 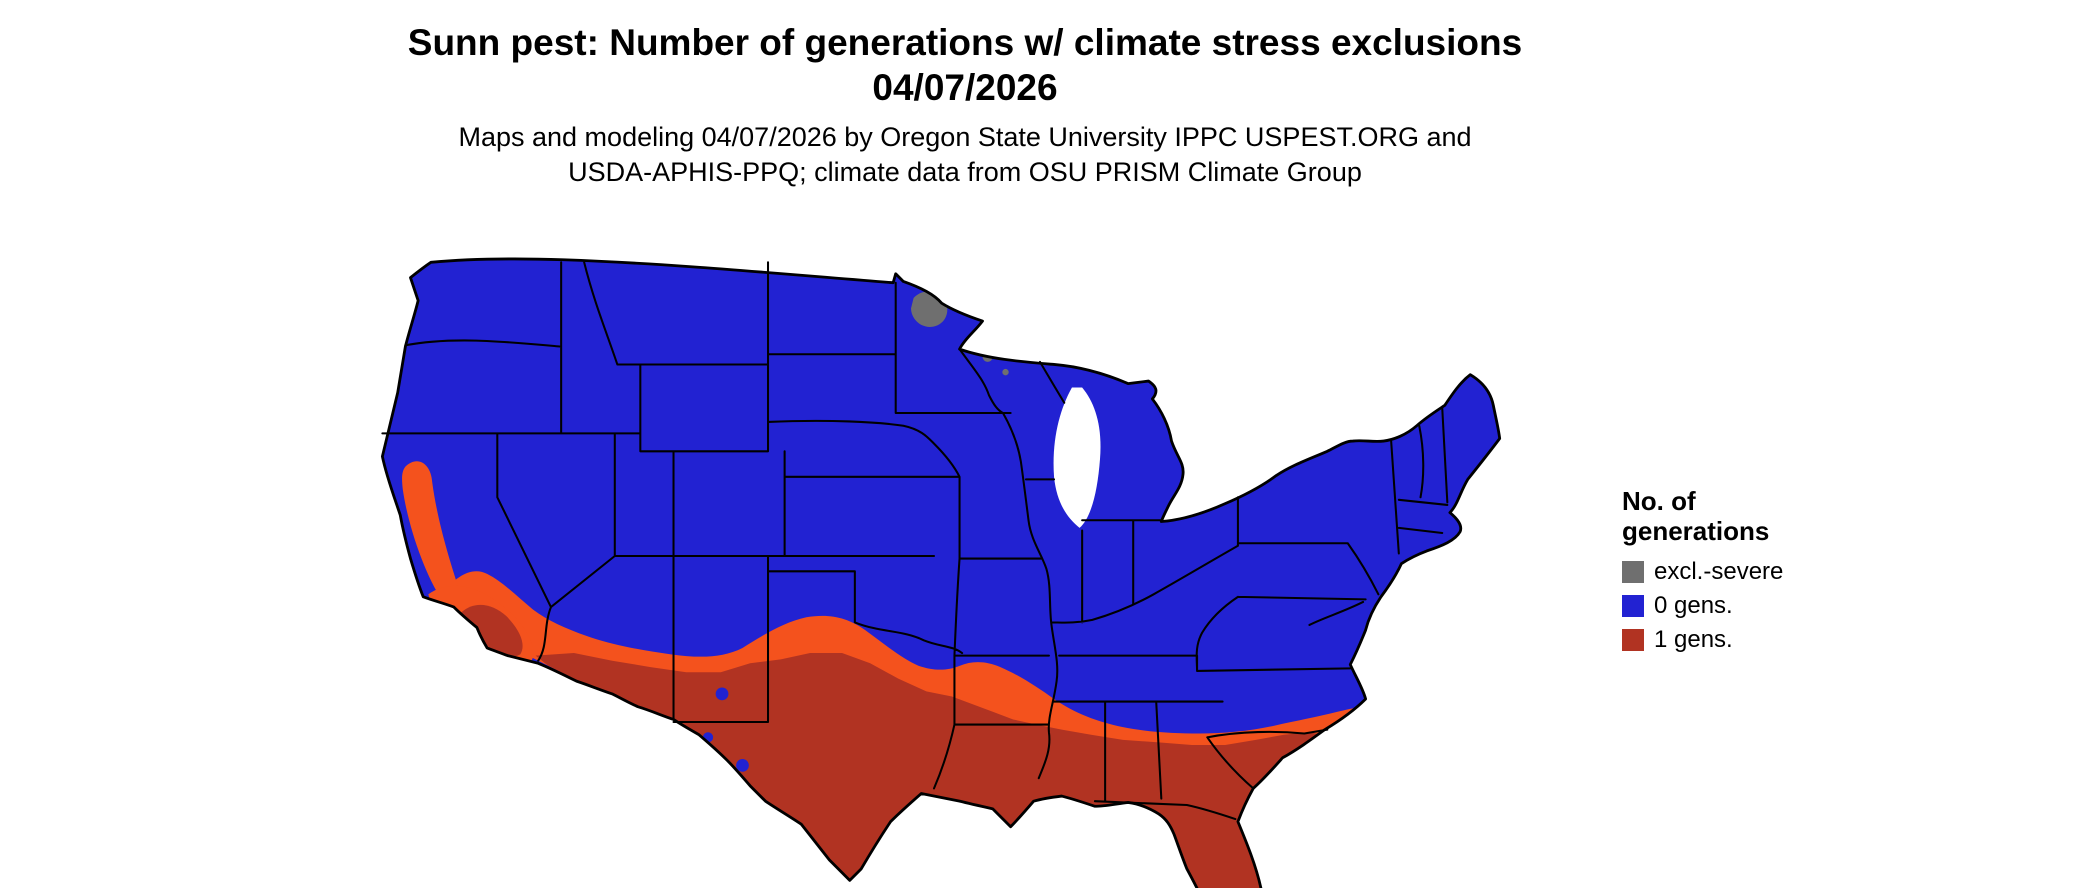 I want to click on legend-item-excluded: excl.-severe, so click(x=1702, y=572).